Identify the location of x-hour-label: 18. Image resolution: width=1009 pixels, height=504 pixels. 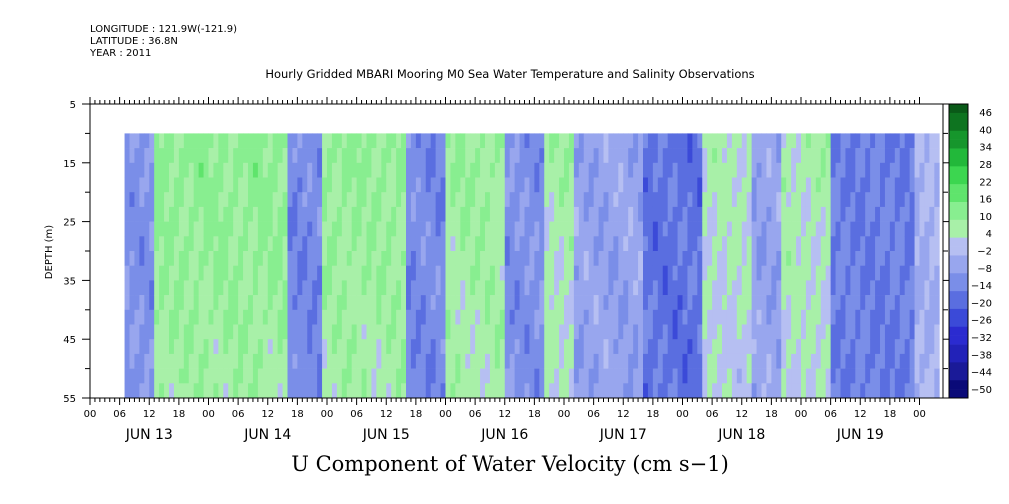
(297, 414).